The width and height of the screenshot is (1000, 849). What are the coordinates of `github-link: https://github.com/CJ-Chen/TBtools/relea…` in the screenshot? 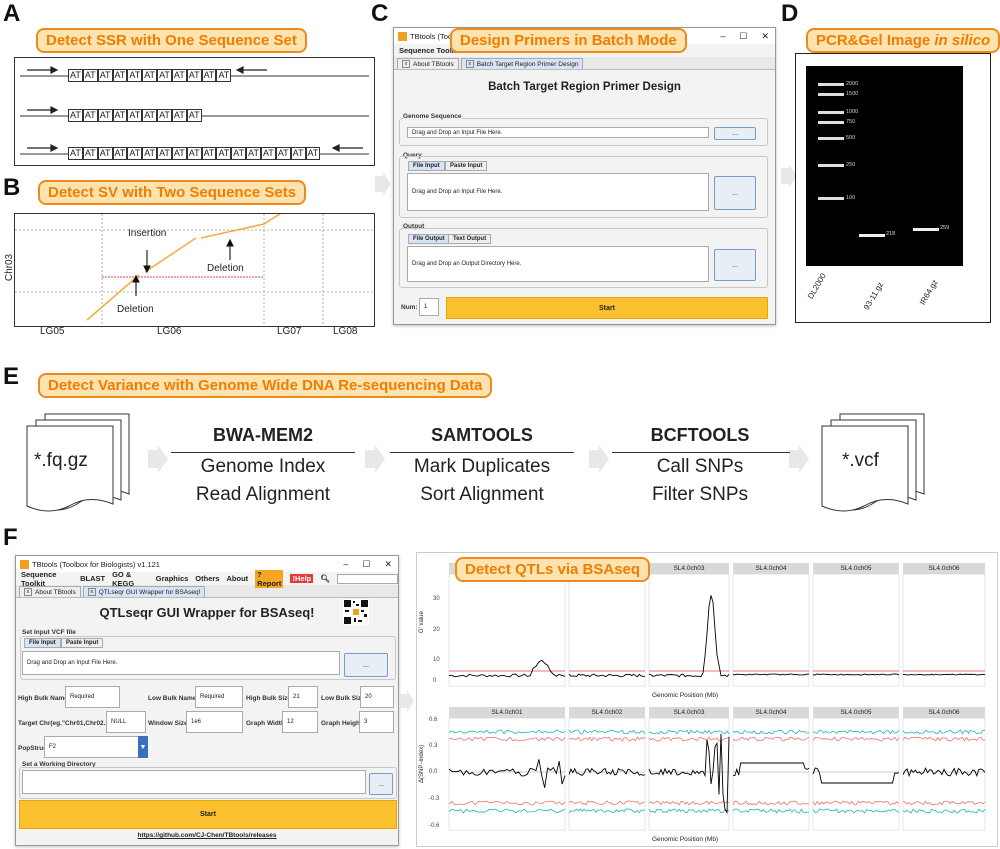 It's located at (207, 835).